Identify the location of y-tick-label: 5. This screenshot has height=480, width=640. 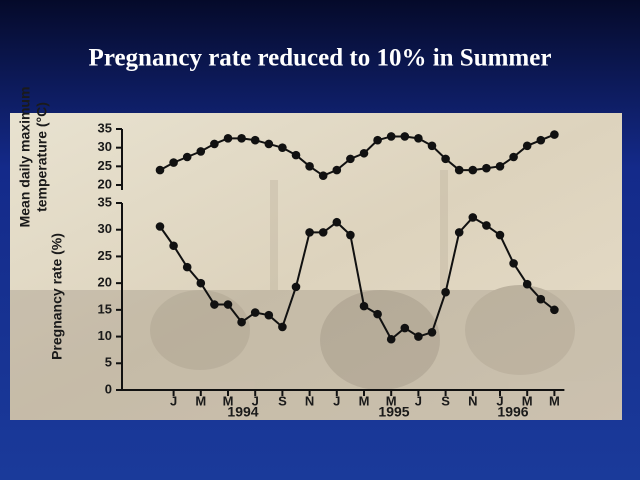
(108, 362).